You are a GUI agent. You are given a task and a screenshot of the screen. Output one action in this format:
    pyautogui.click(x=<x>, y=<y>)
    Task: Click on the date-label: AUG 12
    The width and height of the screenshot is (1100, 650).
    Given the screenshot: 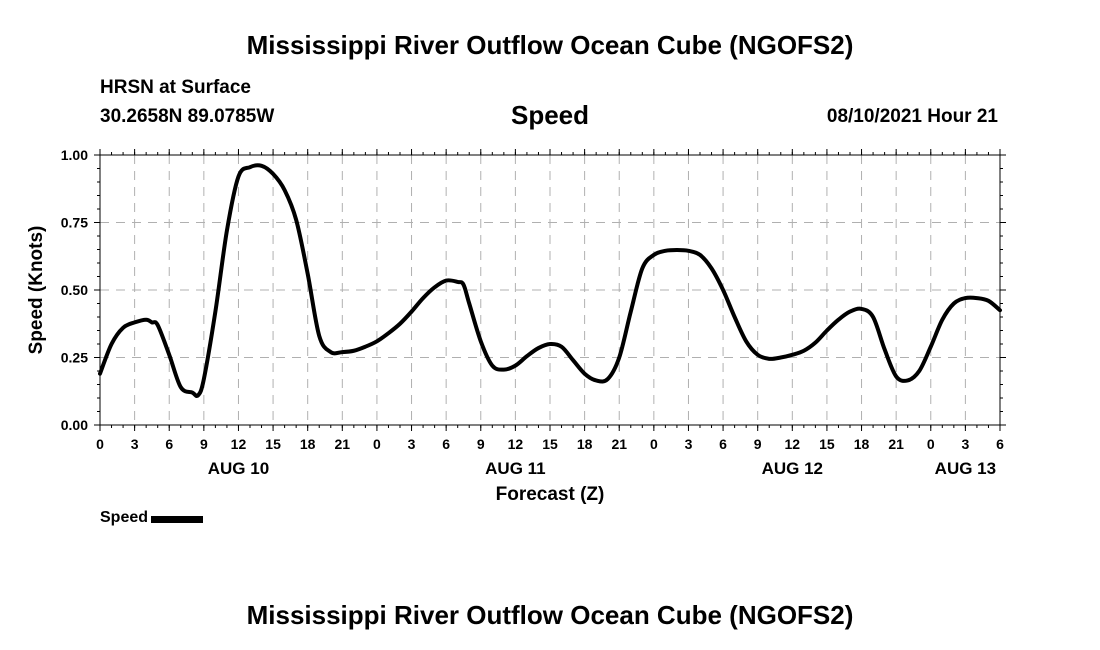 What is the action you would take?
    pyautogui.click(x=792, y=468)
    